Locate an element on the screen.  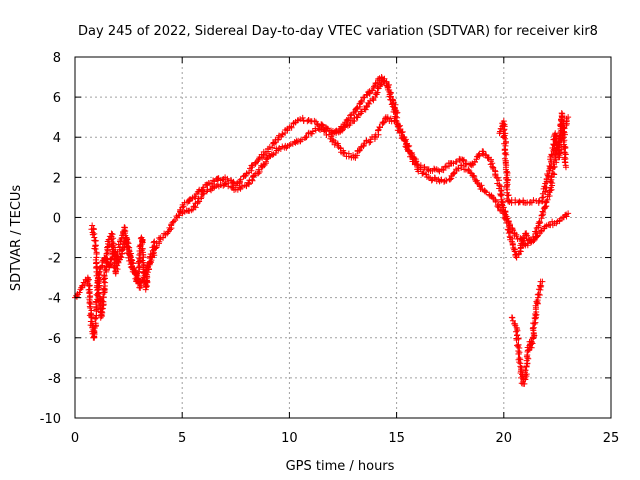
x-tick-label: 15 is located at coordinates (396, 438).